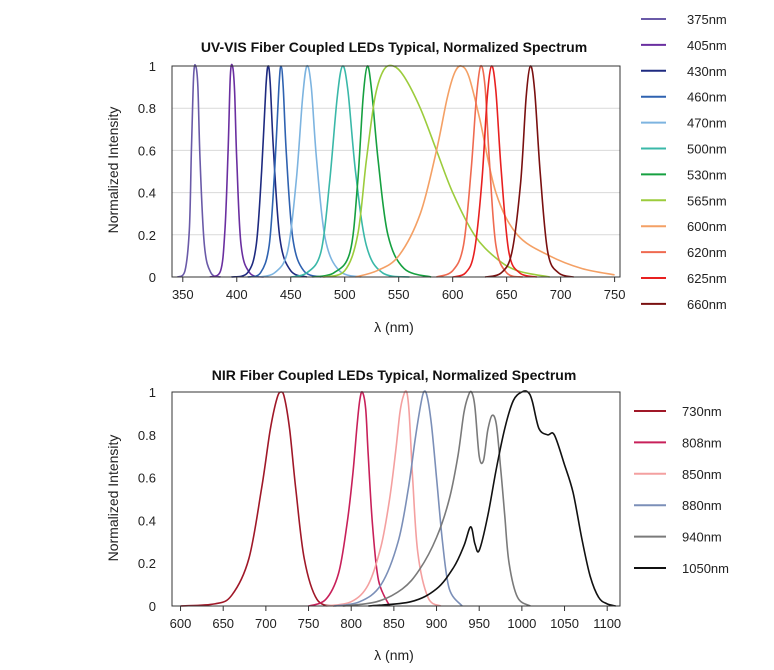  I want to click on nir-legend-label: 808nm, so click(702, 442).